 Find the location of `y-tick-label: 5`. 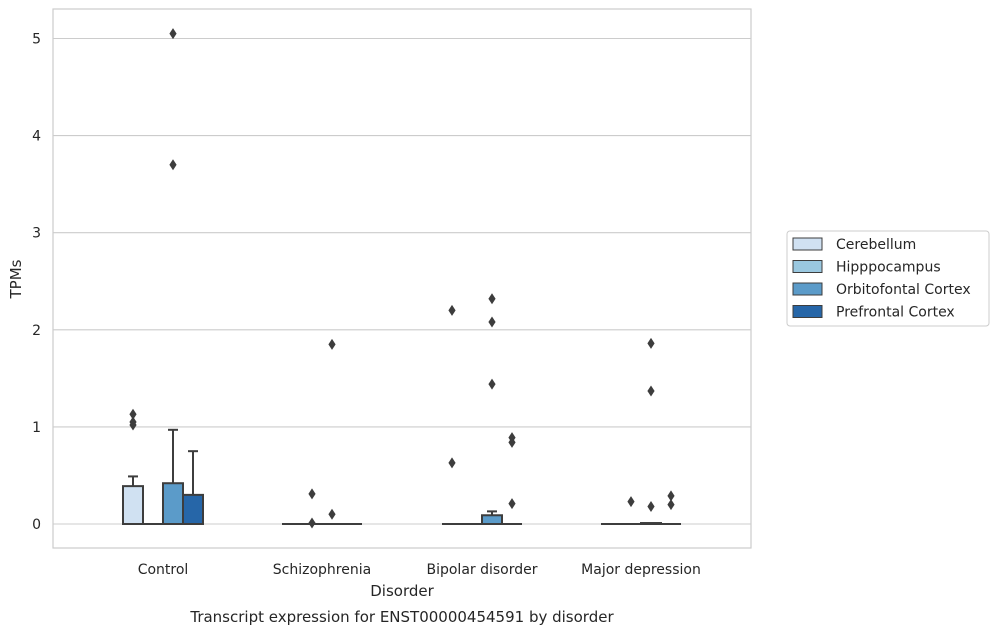

y-tick-label: 5 is located at coordinates (36, 40).